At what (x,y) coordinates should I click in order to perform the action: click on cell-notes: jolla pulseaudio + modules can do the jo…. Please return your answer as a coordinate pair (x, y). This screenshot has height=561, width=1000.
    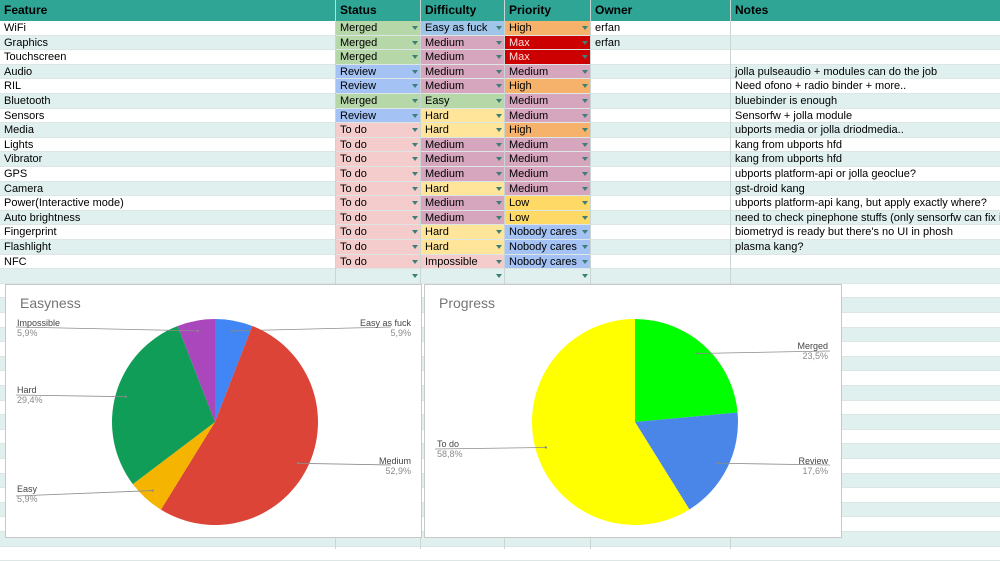
    Looking at the image, I should click on (836, 71).